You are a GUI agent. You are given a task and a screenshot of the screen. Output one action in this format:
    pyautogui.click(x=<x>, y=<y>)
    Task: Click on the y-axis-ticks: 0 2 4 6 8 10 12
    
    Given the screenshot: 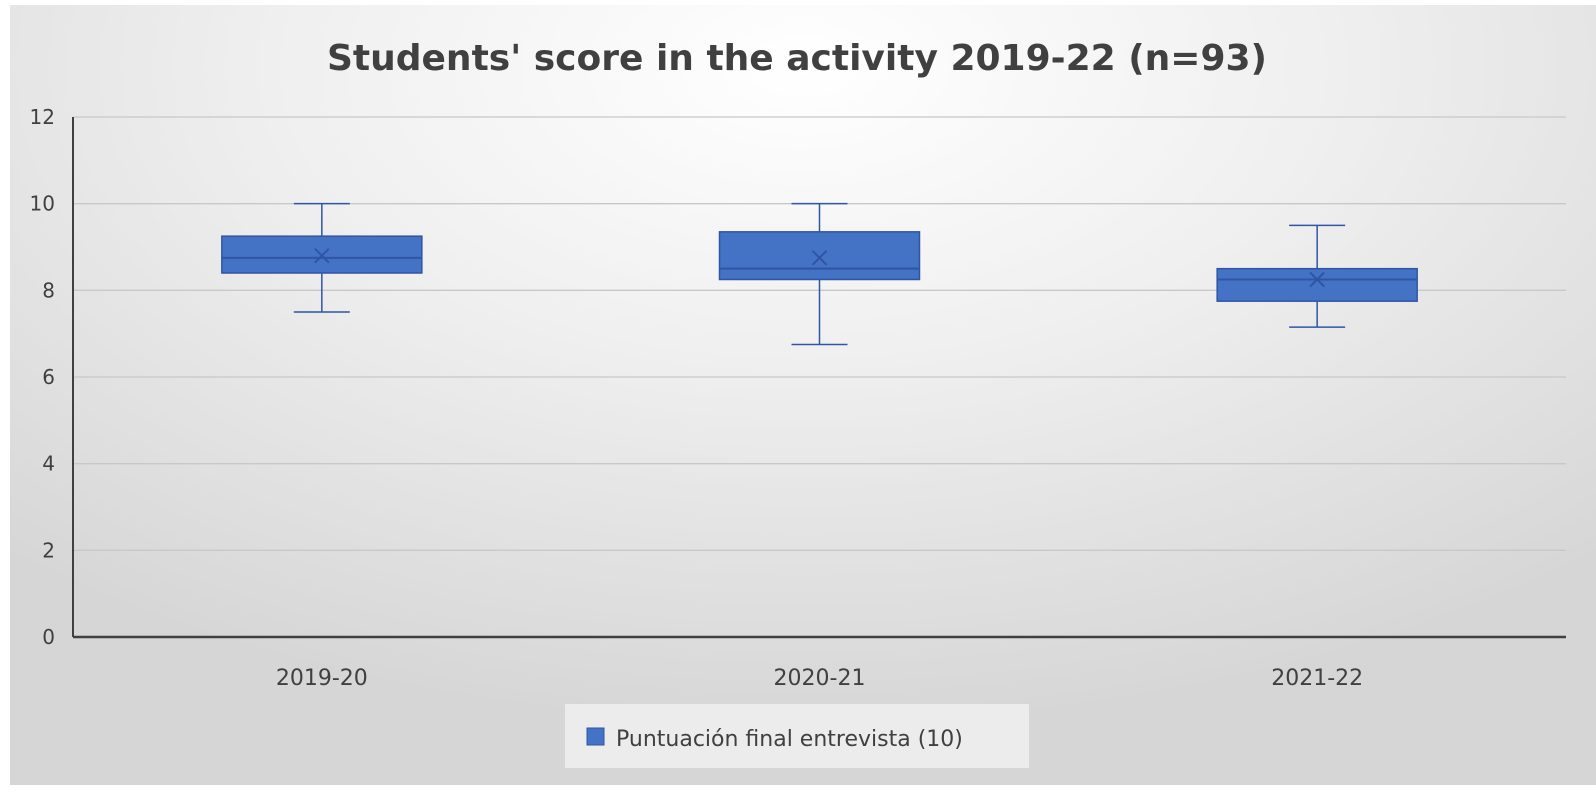 What is the action you would take?
    pyautogui.click(x=42, y=377)
    